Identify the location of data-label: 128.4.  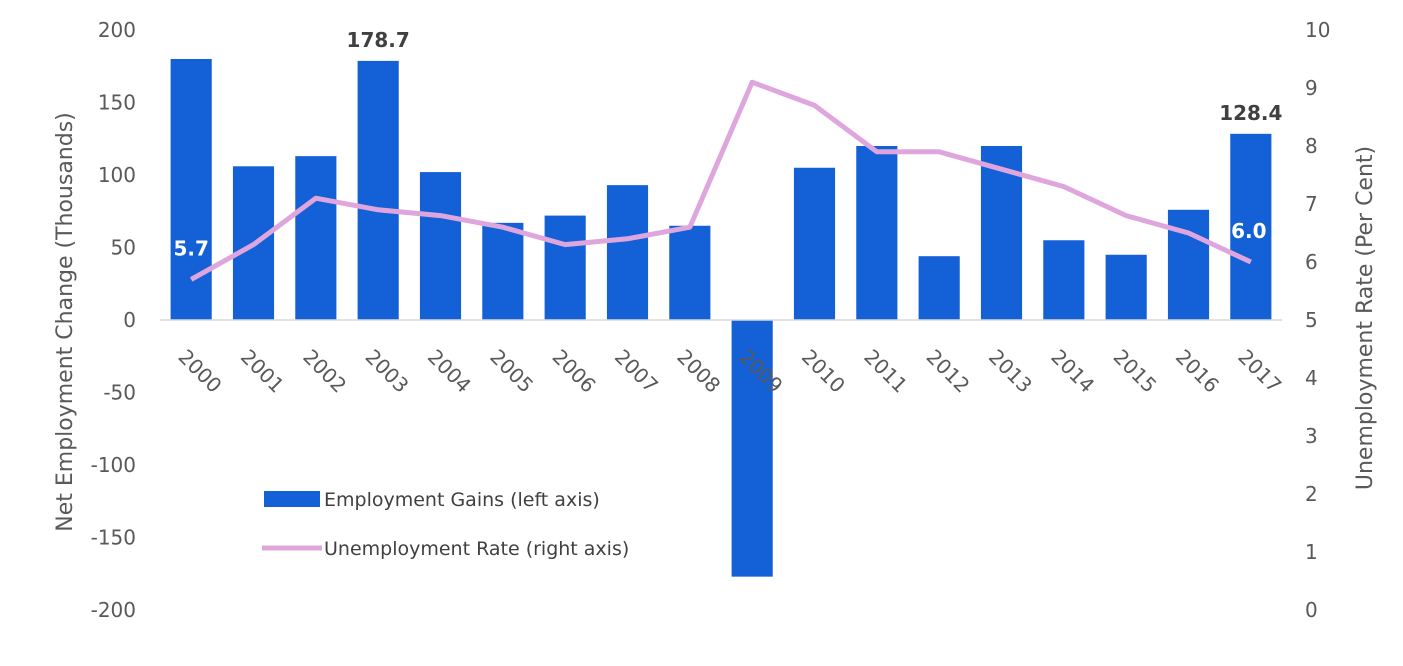
(1250, 113).